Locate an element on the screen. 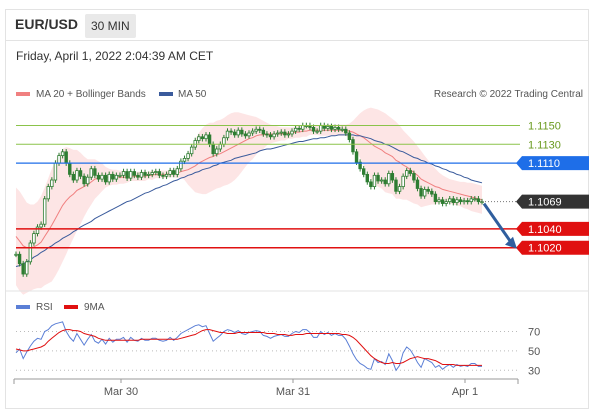  pivot-tag is located at coordinates (552, 163).